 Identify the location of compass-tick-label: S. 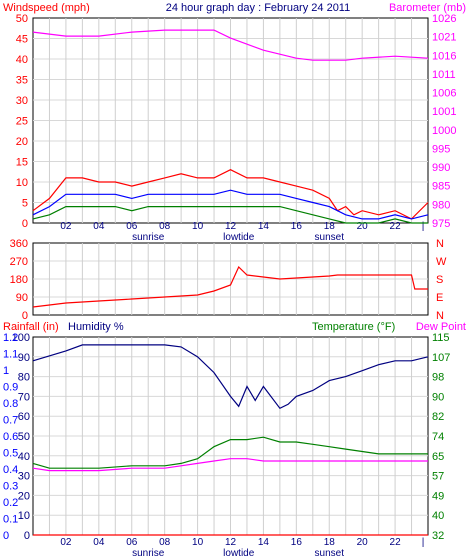
(439, 280).